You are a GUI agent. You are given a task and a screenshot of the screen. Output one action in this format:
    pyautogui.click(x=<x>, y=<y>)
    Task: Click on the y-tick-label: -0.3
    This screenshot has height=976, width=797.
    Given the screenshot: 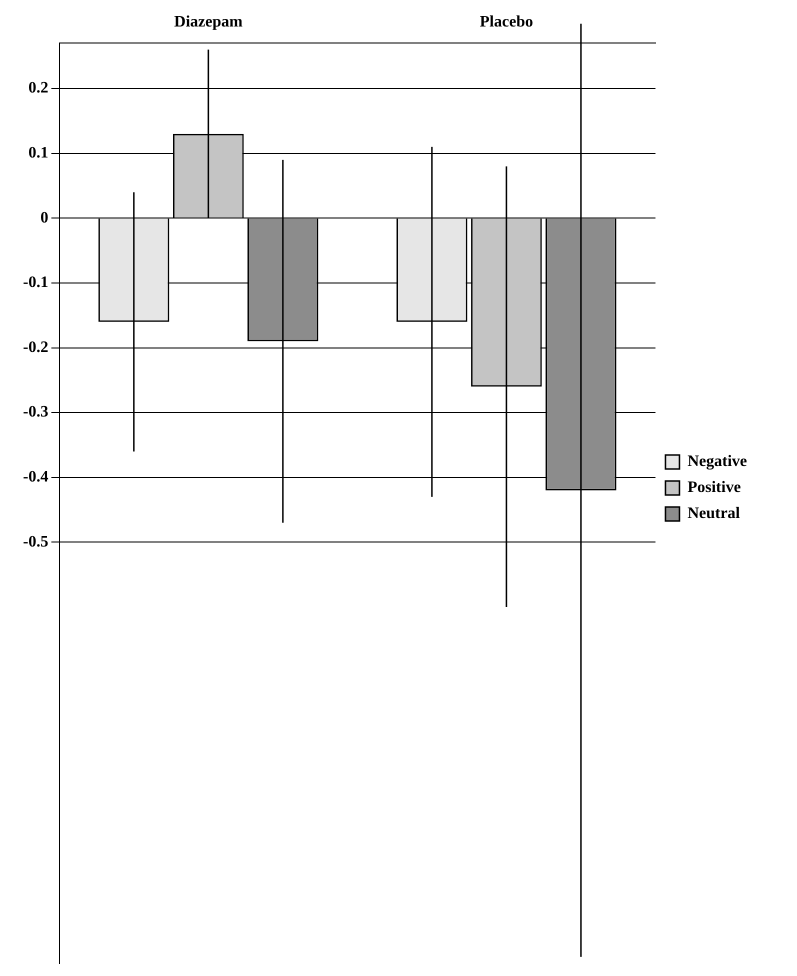 What is the action you would take?
    pyautogui.click(x=35, y=412)
    